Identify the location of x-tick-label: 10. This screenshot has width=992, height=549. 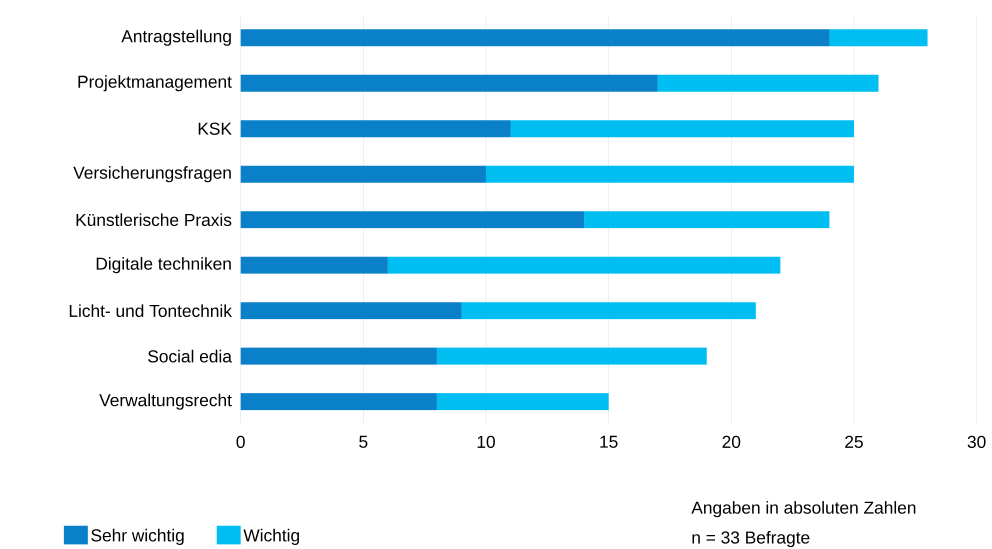
(486, 442).